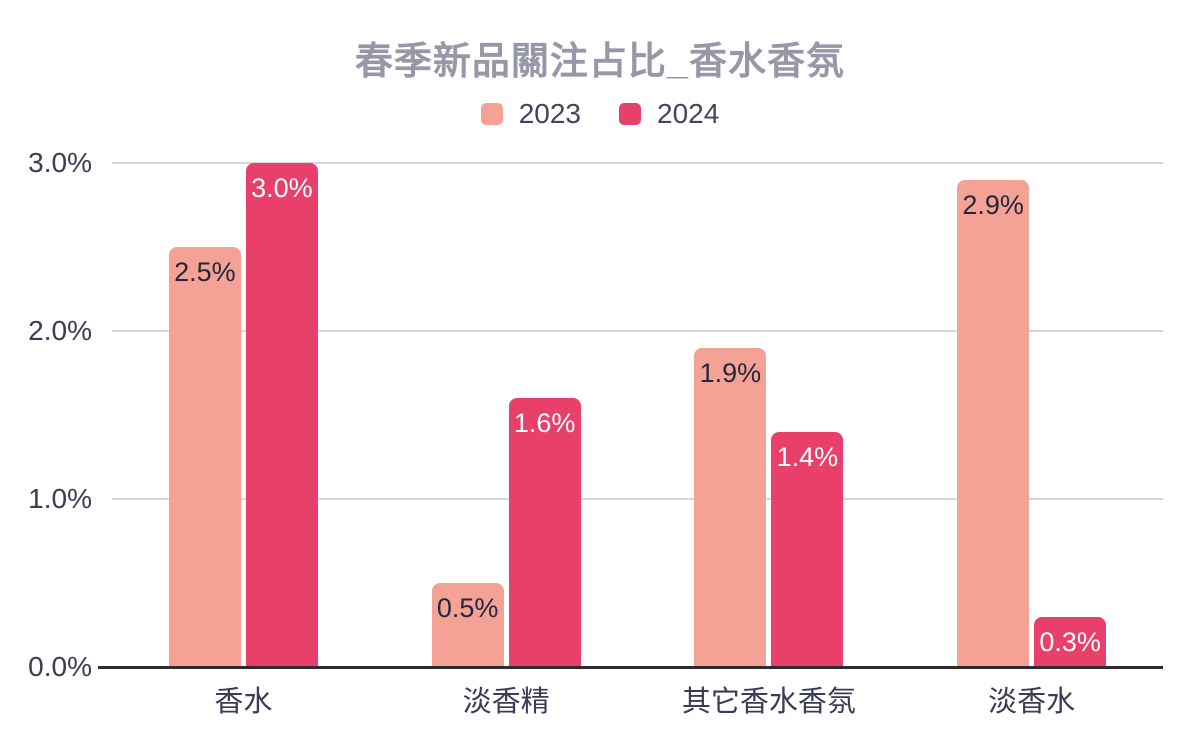  Describe the element at coordinates (60, 498) in the screenshot. I see `y-axis-label: 1.0%` at that location.